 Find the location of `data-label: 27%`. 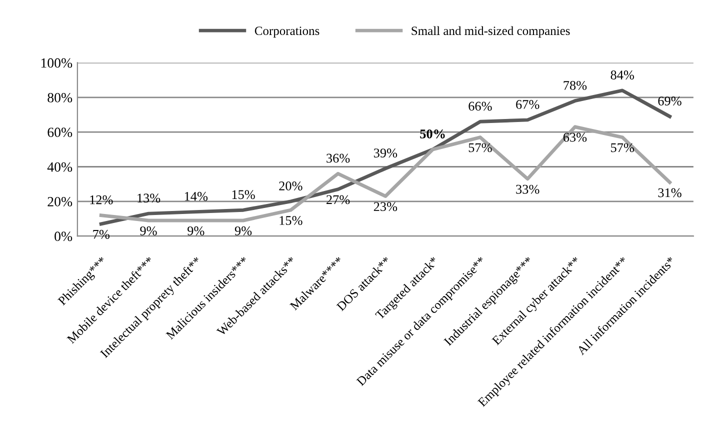

data-label: 27% is located at coordinates (338, 199).